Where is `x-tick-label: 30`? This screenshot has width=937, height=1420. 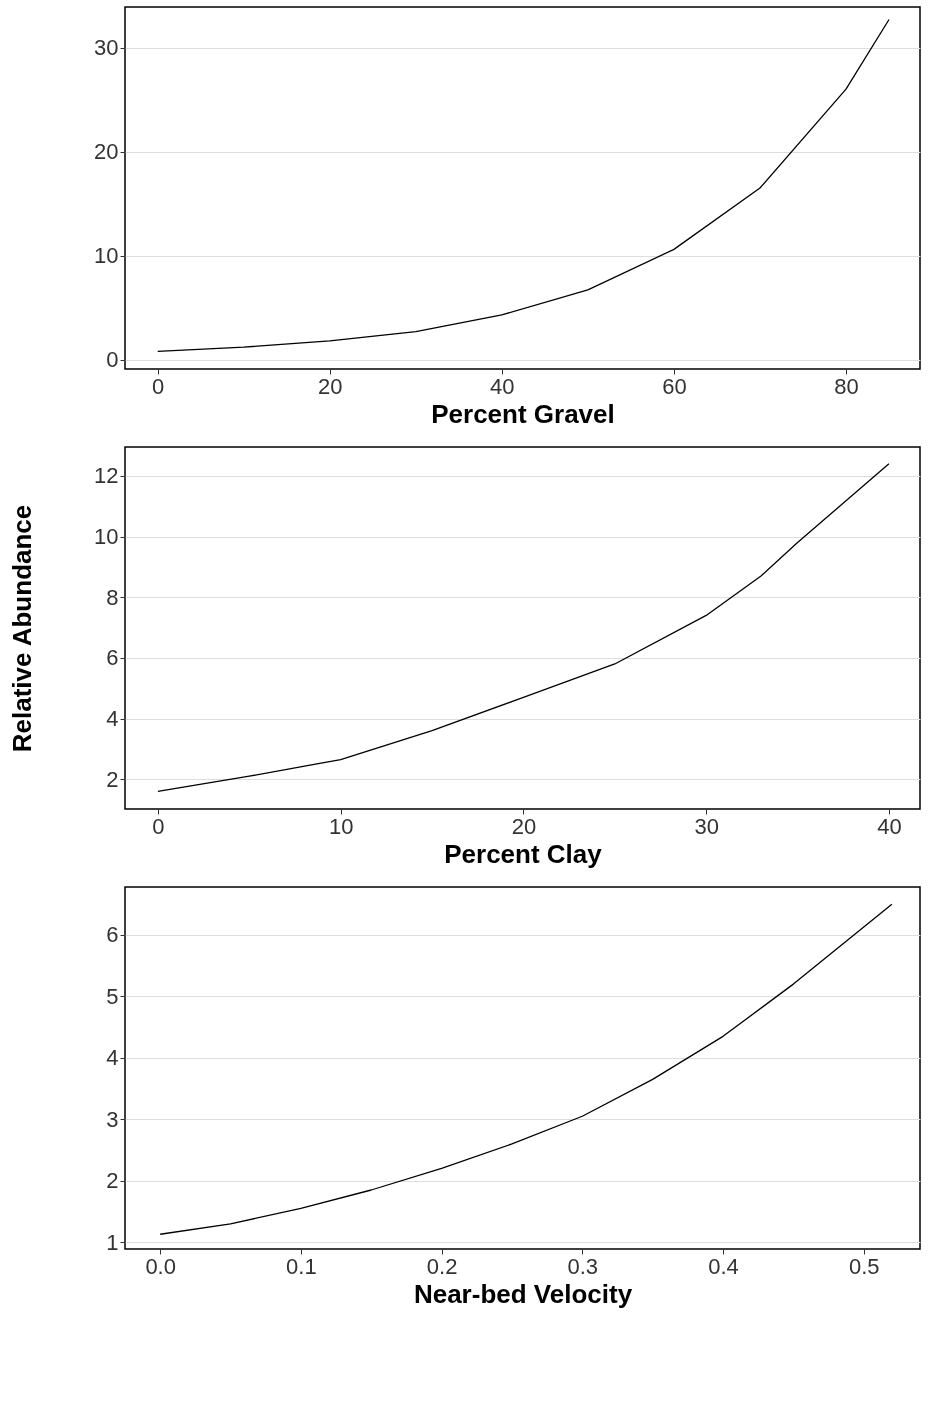
x-tick-label: 30 is located at coordinates (706, 826).